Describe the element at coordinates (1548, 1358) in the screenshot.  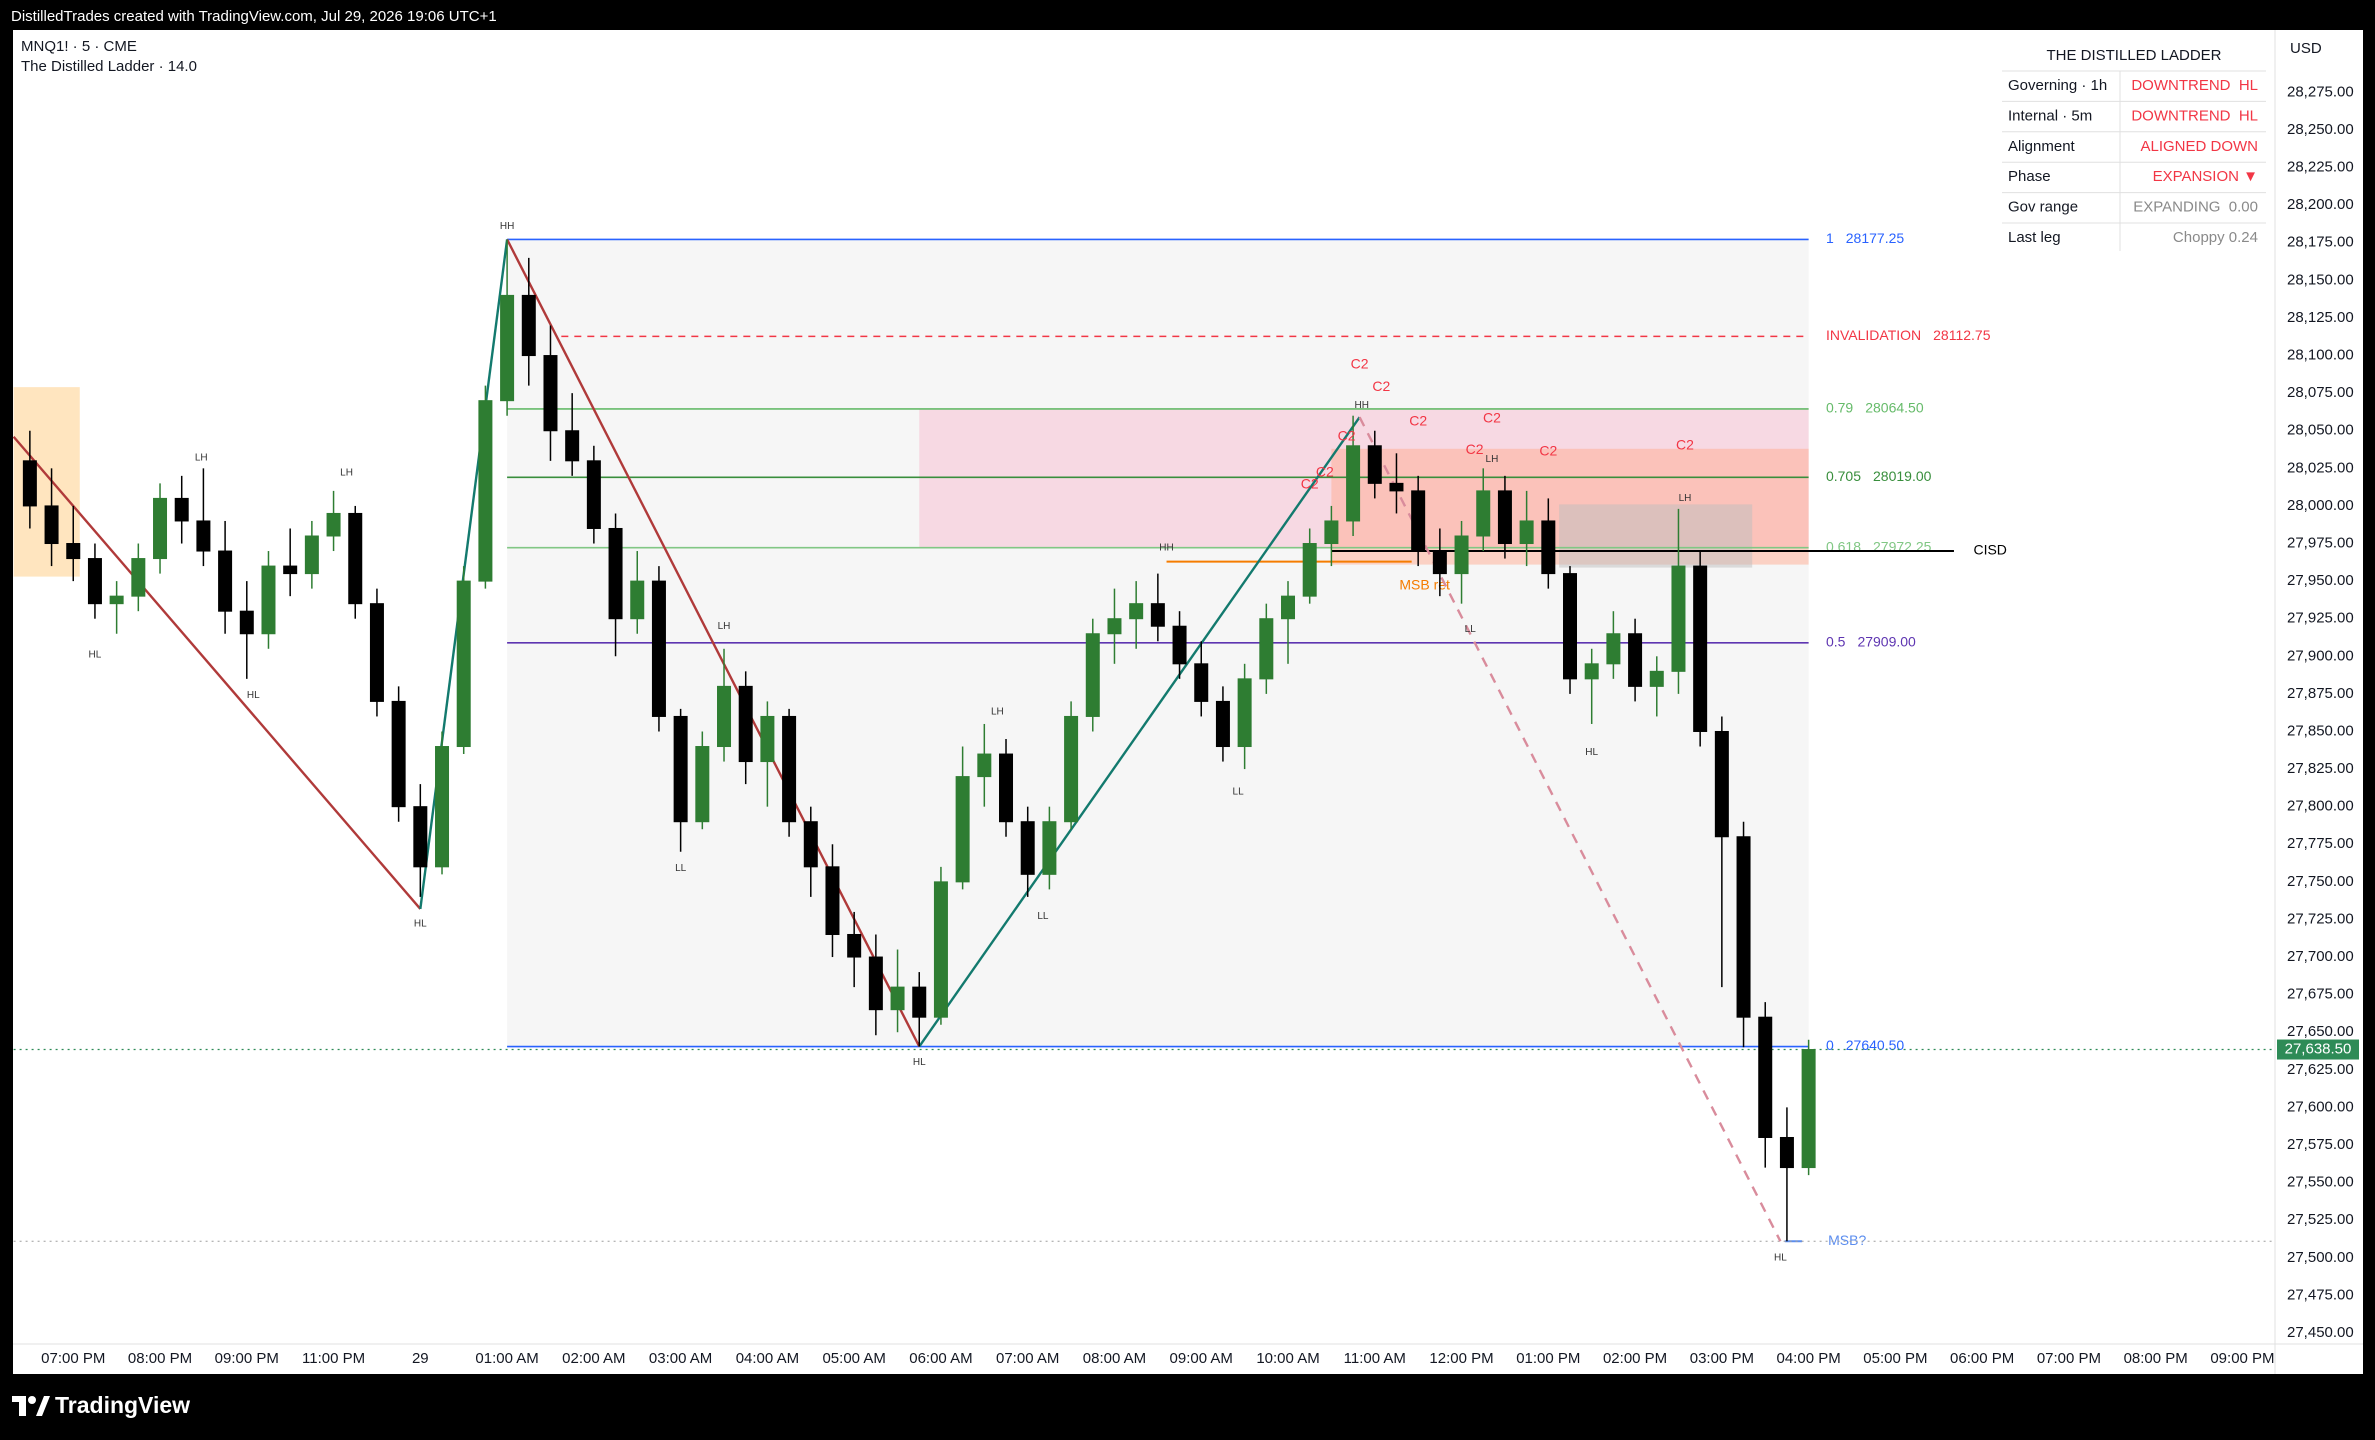
I see `x-tick-label: 01:00 PM` at that location.